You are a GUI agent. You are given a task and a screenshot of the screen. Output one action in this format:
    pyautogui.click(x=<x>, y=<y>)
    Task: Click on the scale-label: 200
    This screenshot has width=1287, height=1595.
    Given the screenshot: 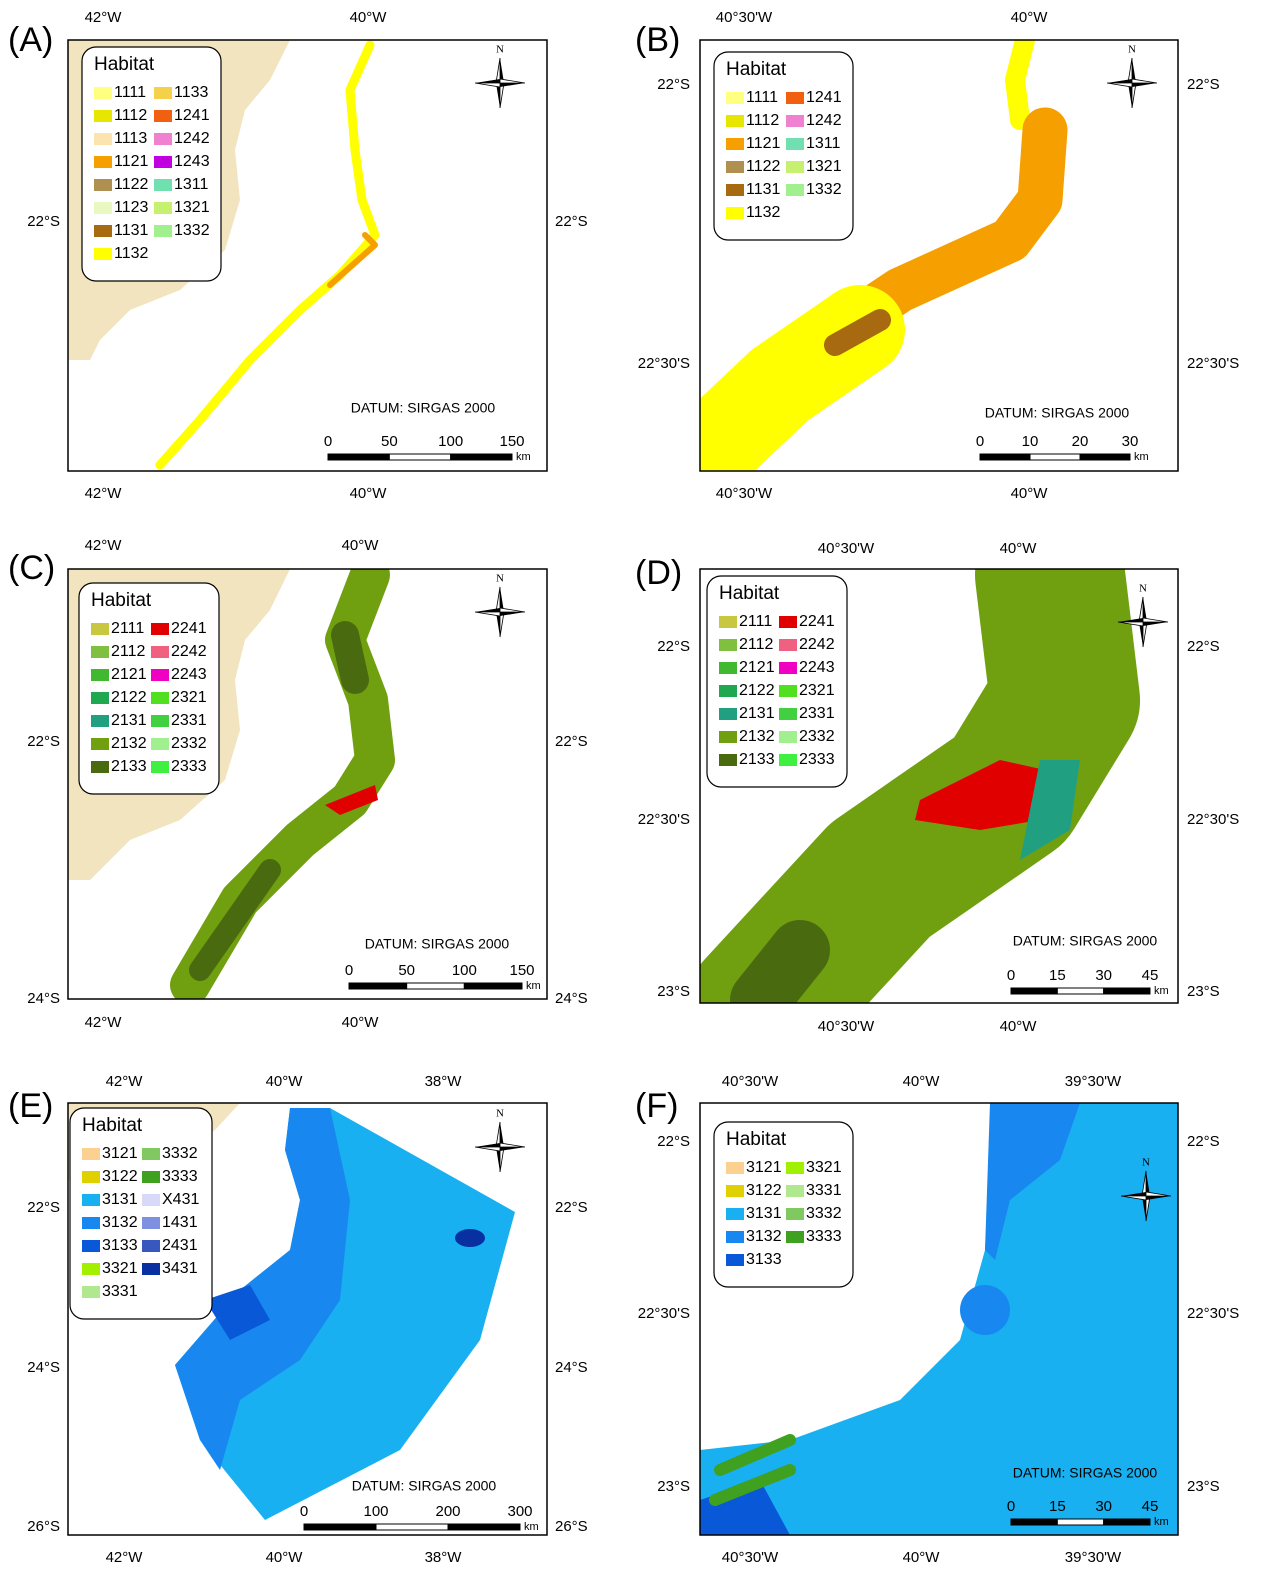 What is the action you would take?
    pyautogui.click(x=447, y=1511)
    